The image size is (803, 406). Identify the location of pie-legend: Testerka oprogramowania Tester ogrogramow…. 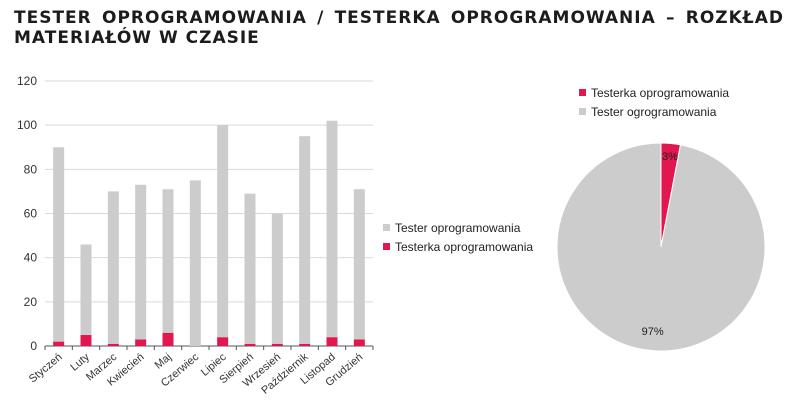
(654, 102).